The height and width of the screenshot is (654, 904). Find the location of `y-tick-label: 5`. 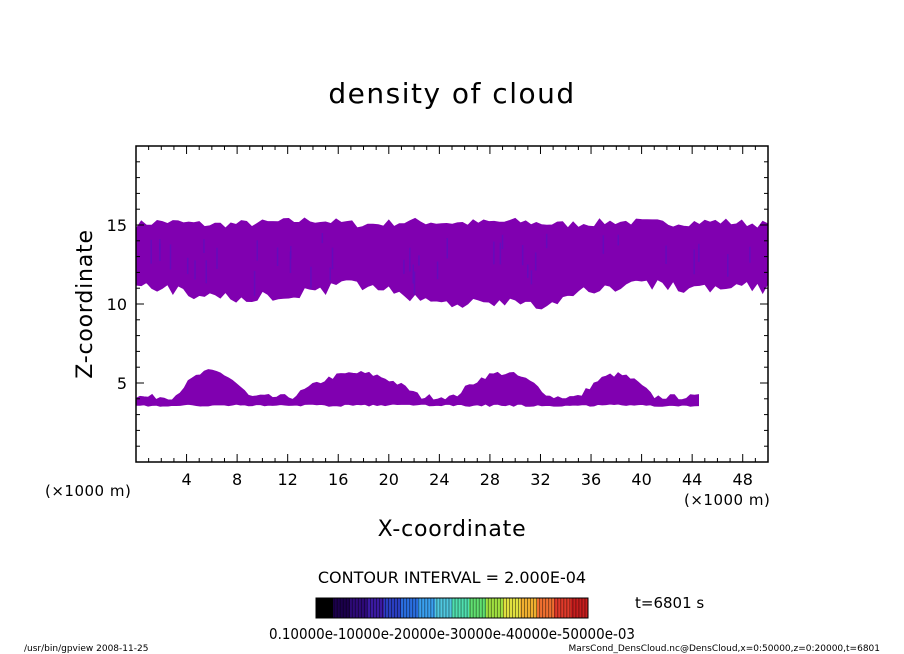

y-tick-label: 5 is located at coordinates (122, 383).